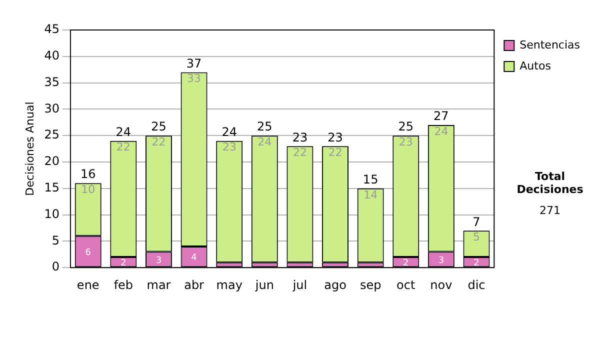 The image size is (600, 340). What do you see at coordinates (550, 183) in the screenshot?
I see `text: Total Decisiones` at bounding box center [550, 183].